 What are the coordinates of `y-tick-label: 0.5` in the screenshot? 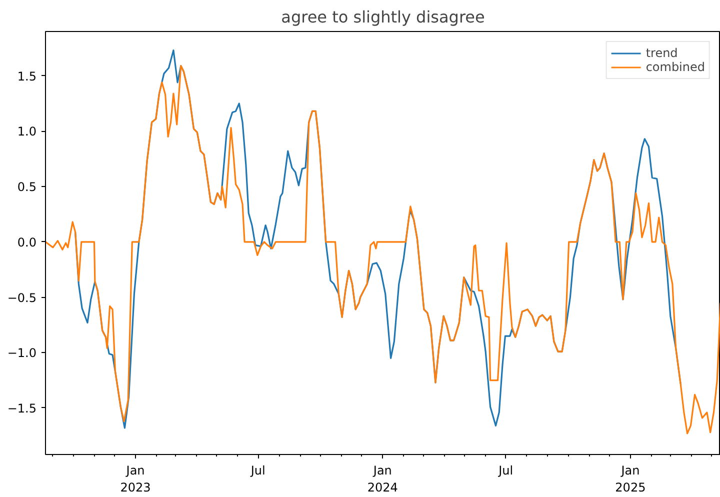 It's located at (27, 187).